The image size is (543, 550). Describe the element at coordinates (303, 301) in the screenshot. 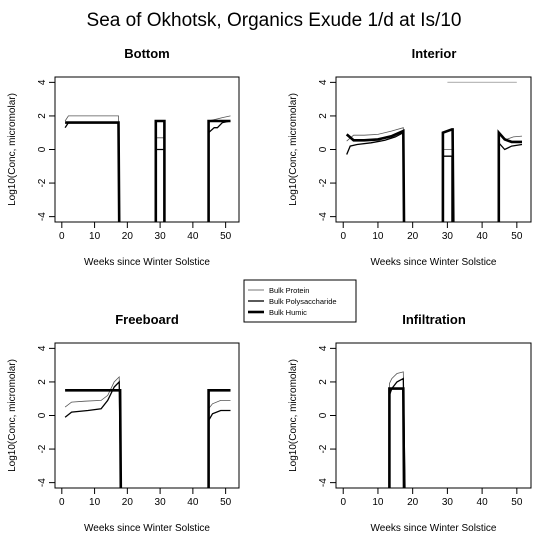

I see `legend-label: Bulk Polysaccharide` at that location.